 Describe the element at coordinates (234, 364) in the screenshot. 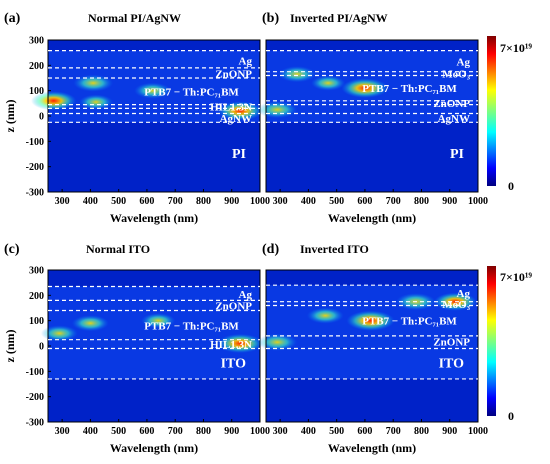

I see `layer-label: ITO` at that location.